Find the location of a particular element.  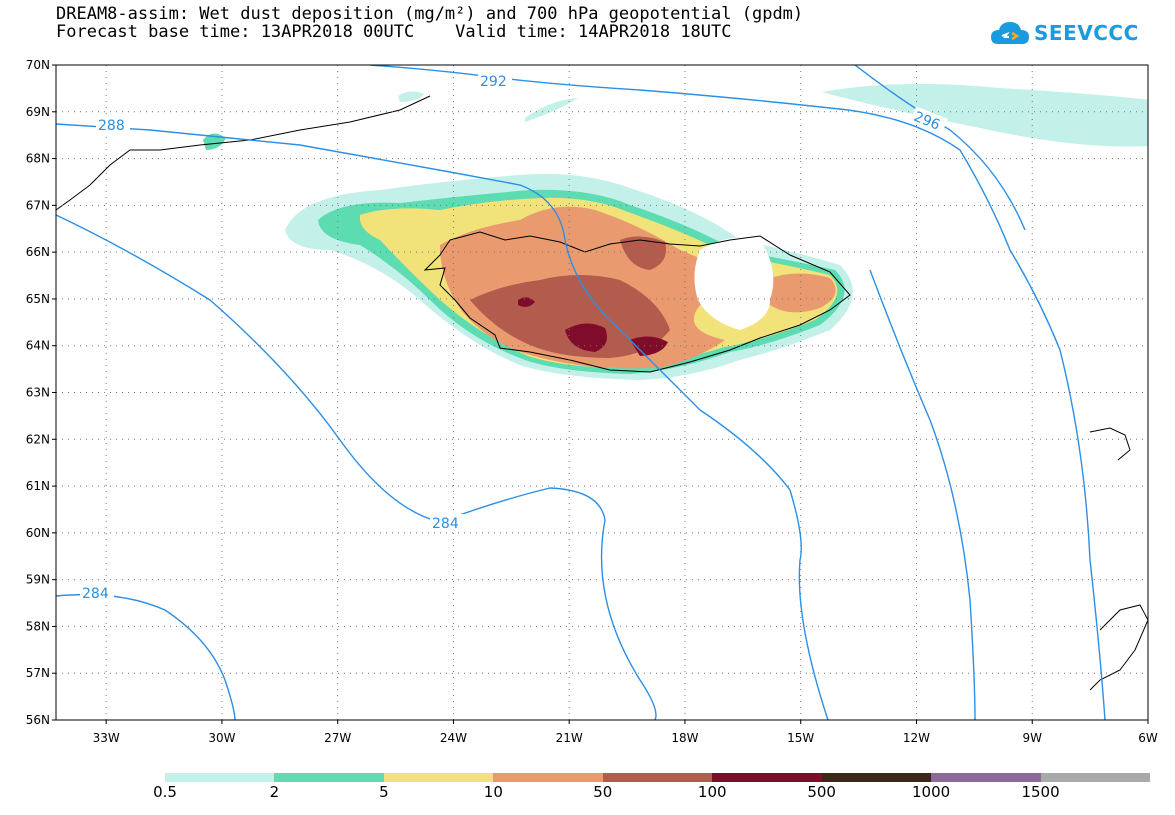

legend-label: 5 is located at coordinates (384, 792).